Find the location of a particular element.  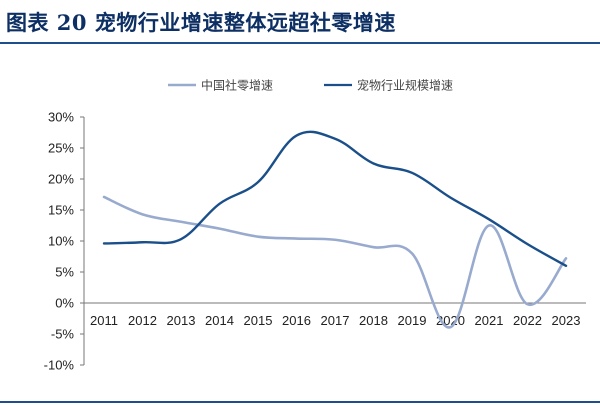

x-tick-label: 2011 is located at coordinates (104, 320).